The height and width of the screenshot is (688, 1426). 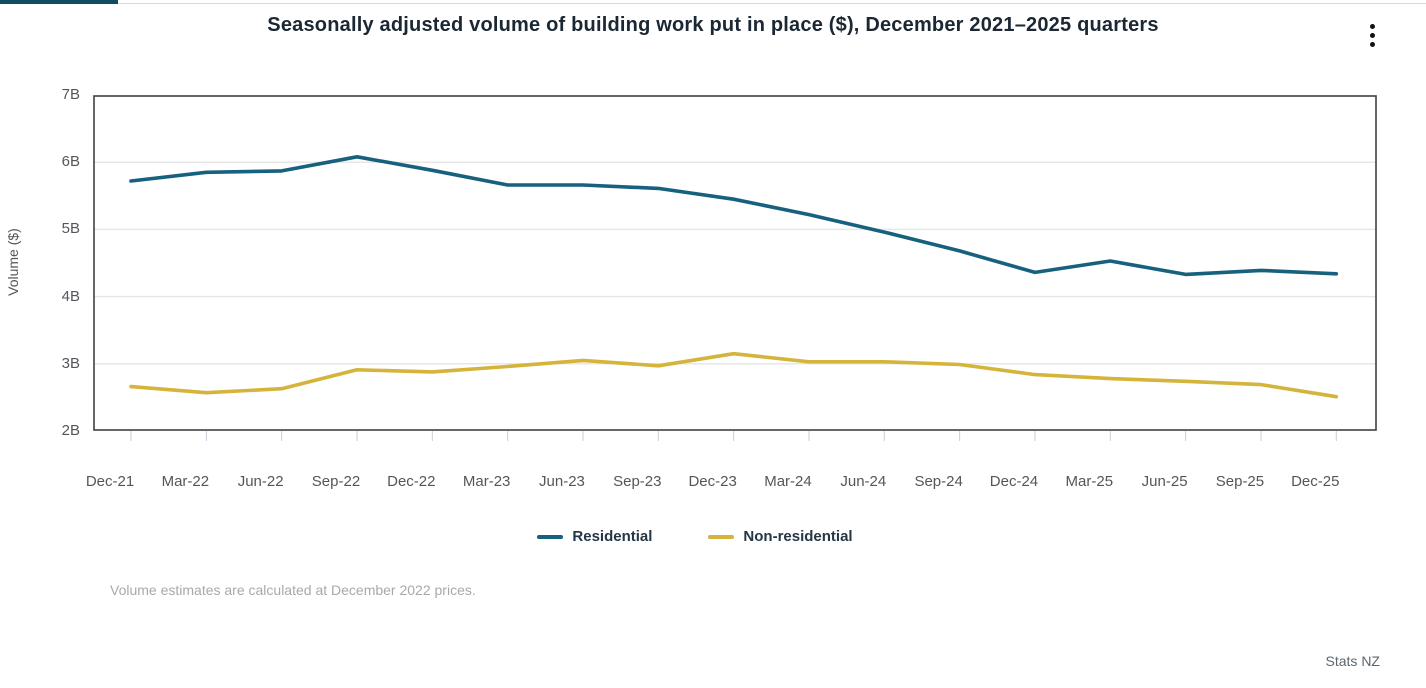 I want to click on legend-item-non-residential: Non-residential, so click(x=780, y=536).